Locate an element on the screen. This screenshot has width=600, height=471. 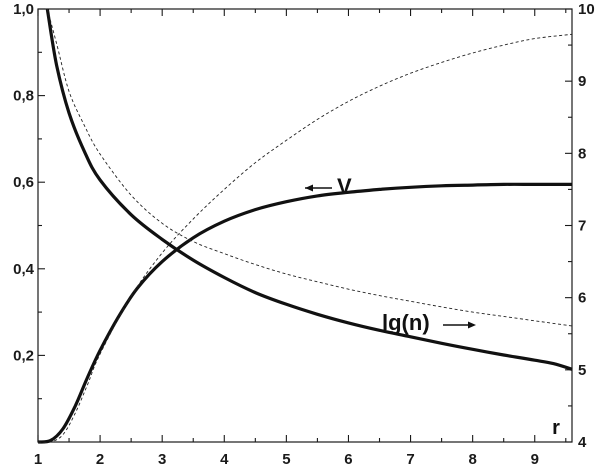
x-tick-label: 1 is located at coordinates (38, 459).